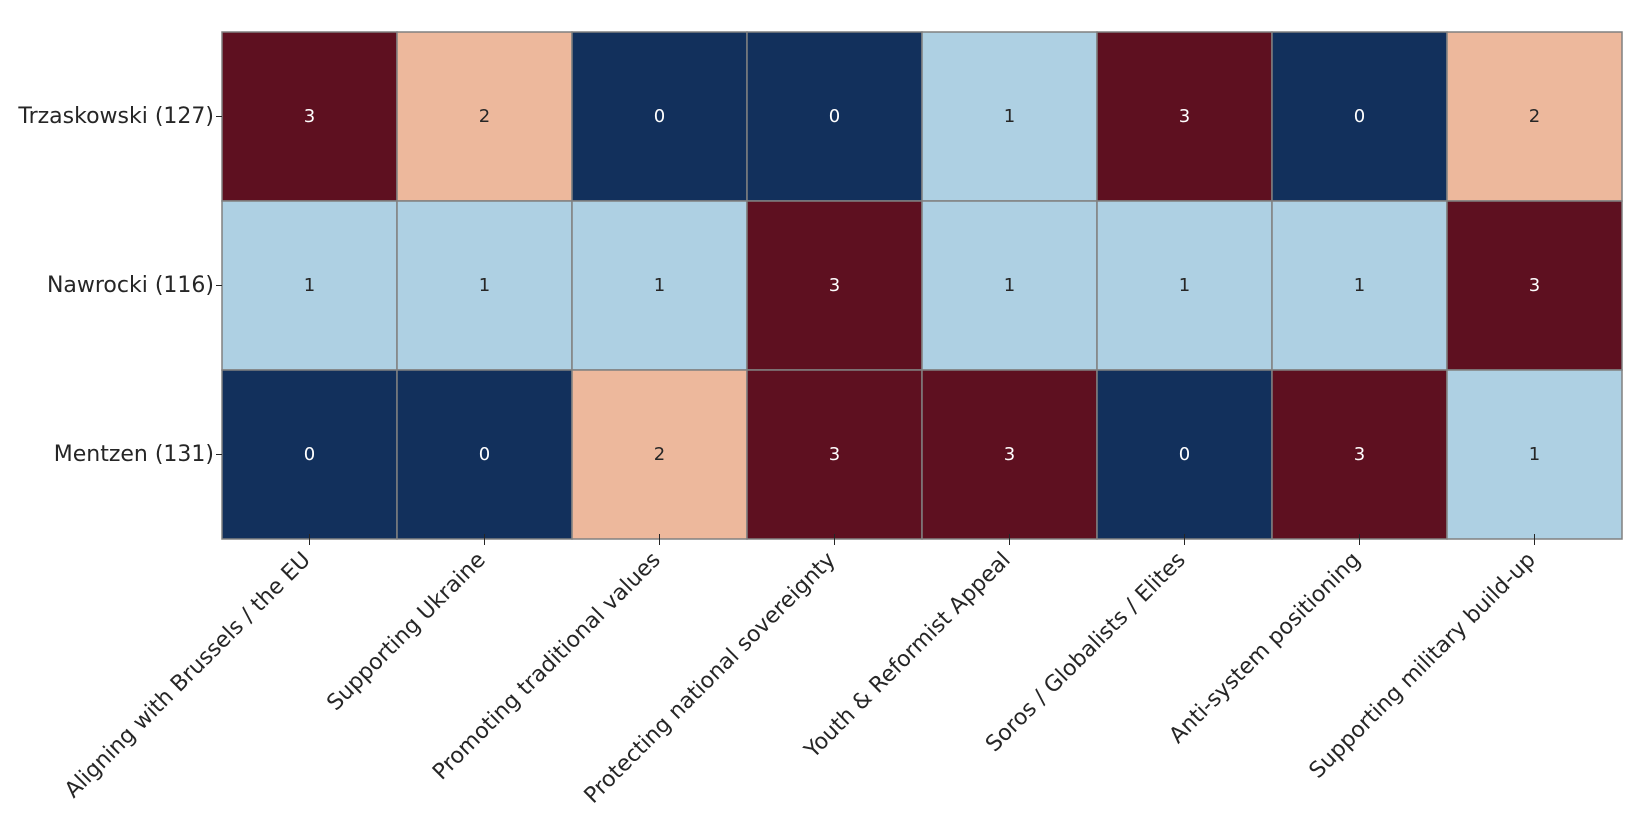 The image size is (1628, 834). What do you see at coordinates (130, 285) in the screenshot?
I see `y-tick-label: Nawrocki (116)` at bounding box center [130, 285].